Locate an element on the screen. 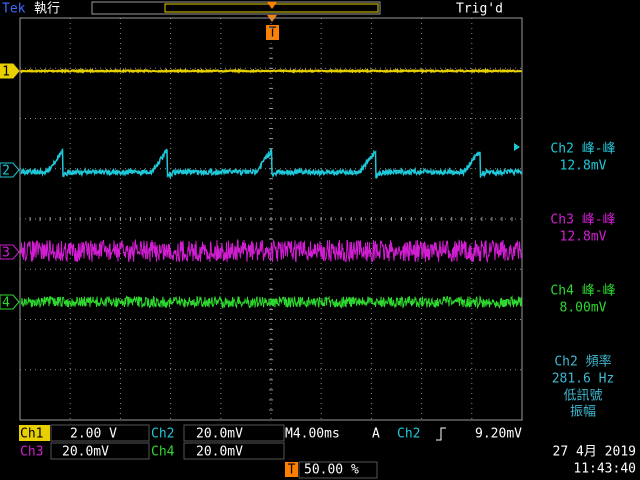  ch3-box is located at coordinates (100, 451).